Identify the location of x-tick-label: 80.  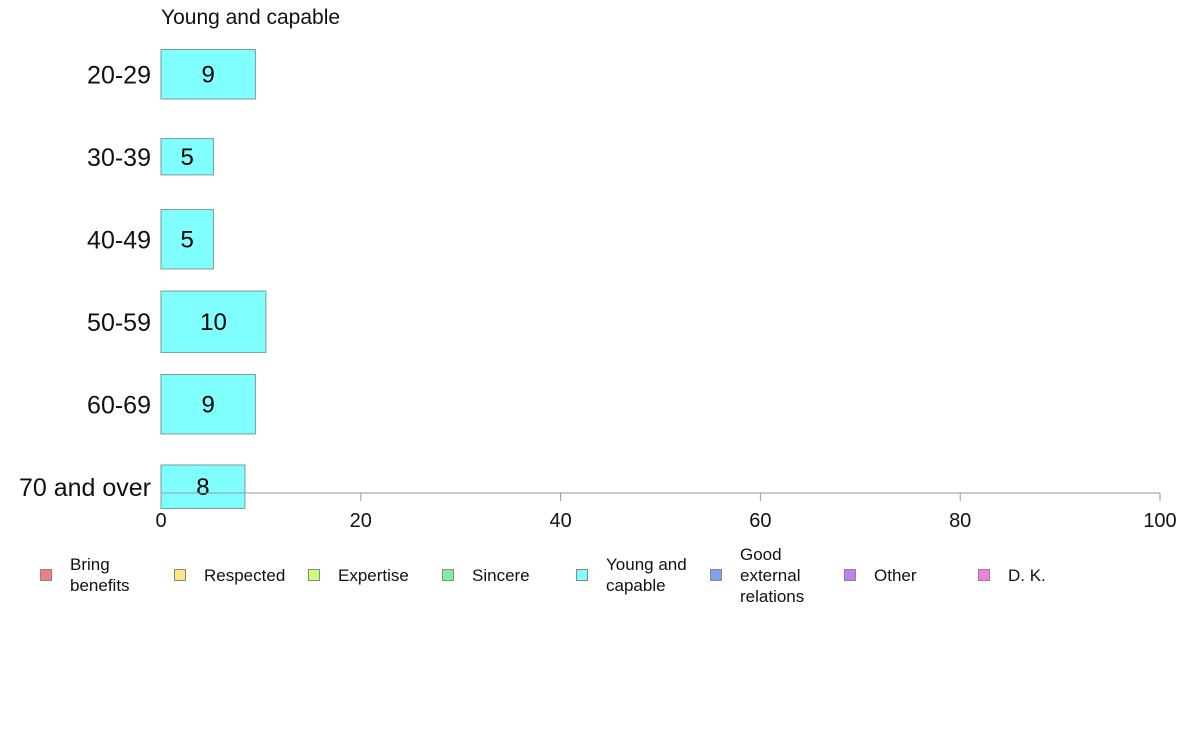
(960, 521).